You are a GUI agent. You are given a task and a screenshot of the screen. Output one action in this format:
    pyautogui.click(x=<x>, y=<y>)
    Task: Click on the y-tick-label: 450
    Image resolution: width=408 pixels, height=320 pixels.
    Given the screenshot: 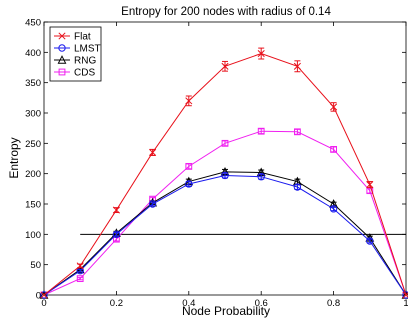 What is the action you would take?
    pyautogui.click(x=33, y=23)
    